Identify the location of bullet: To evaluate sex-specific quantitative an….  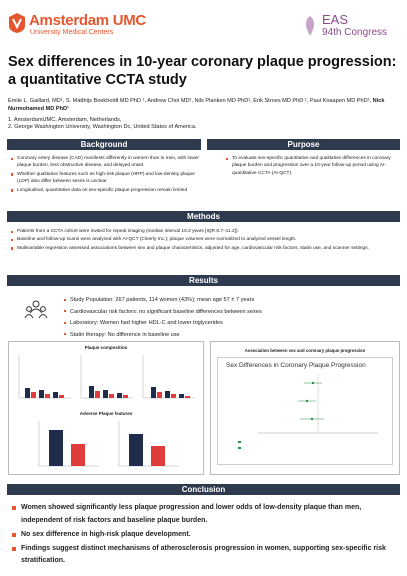
(310, 166).